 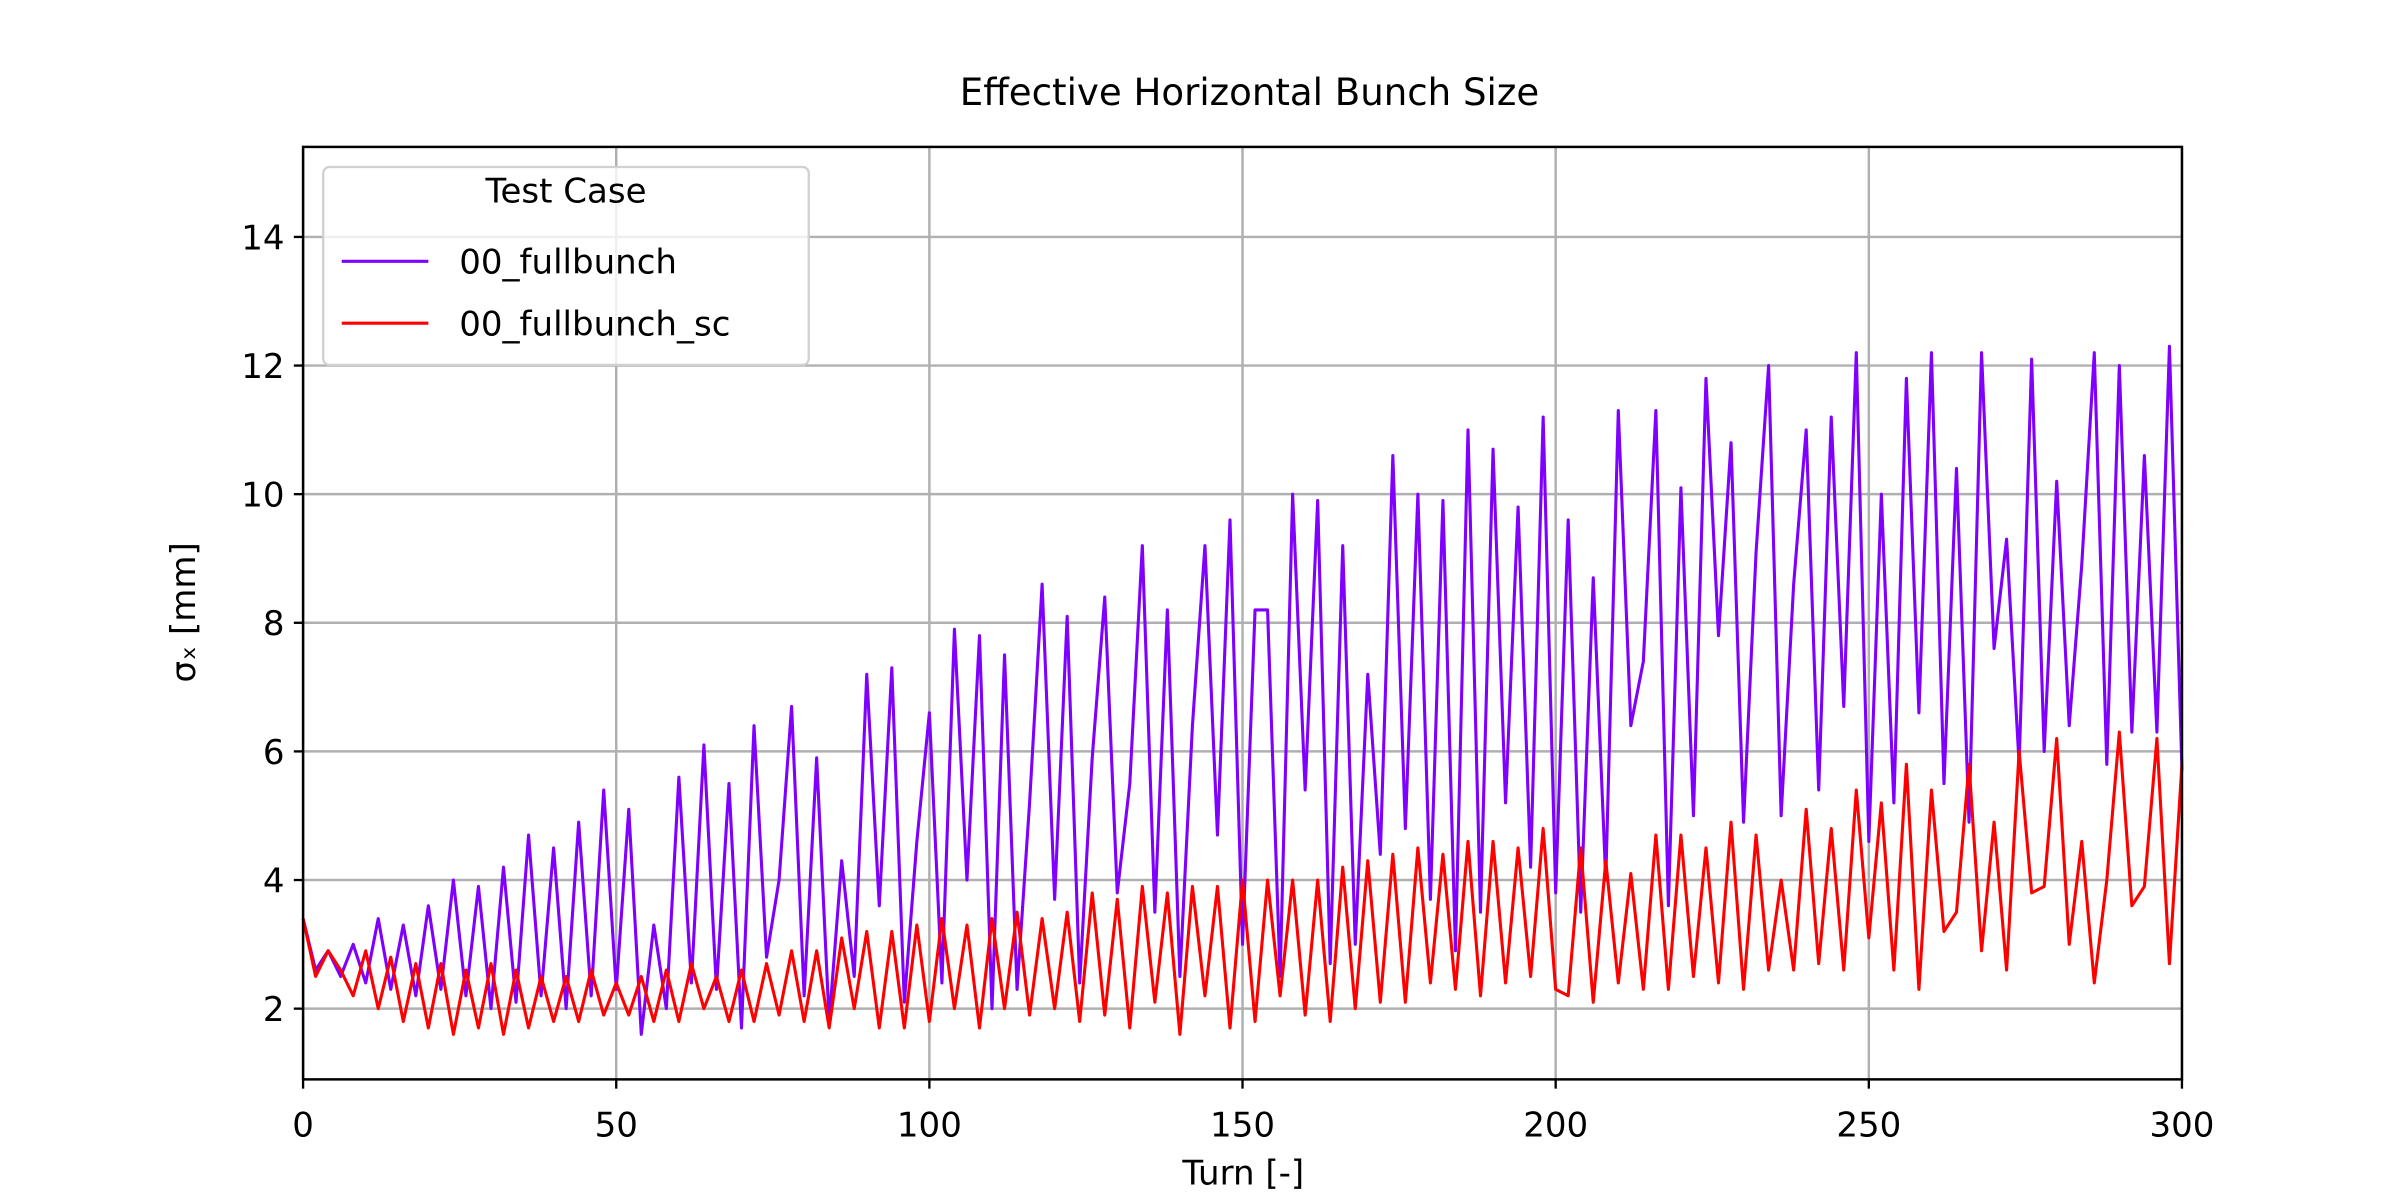 I want to click on chart-title: Effective Horizontal Bunch Size, so click(x=1249, y=92).